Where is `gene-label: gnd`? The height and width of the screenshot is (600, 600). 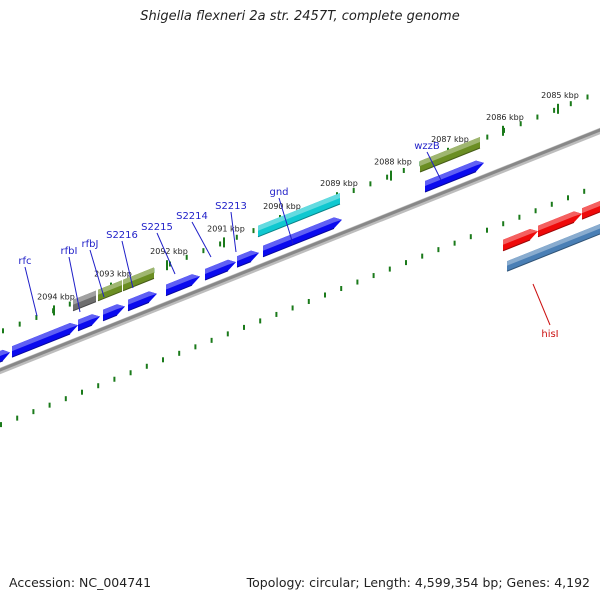 gene-label: gnd is located at coordinates (278, 192).